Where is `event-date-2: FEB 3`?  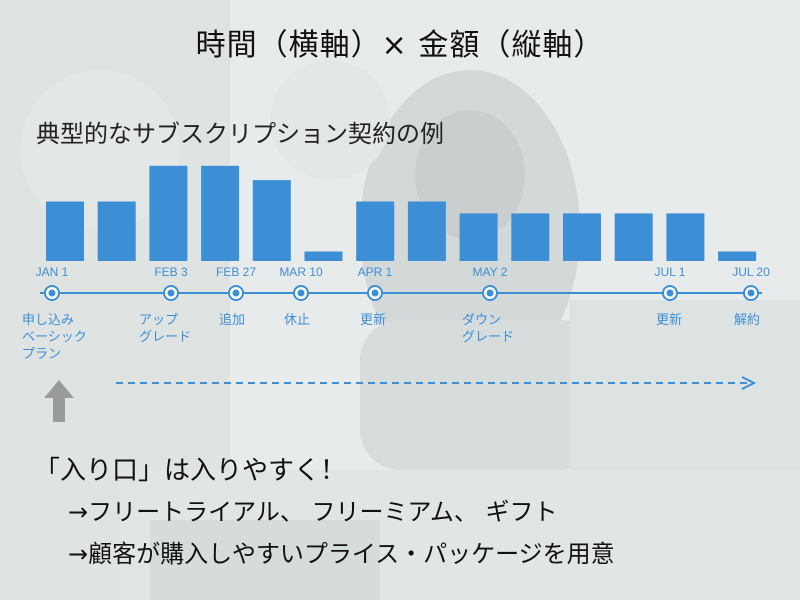
event-date-2: FEB 3 is located at coordinates (171, 272).